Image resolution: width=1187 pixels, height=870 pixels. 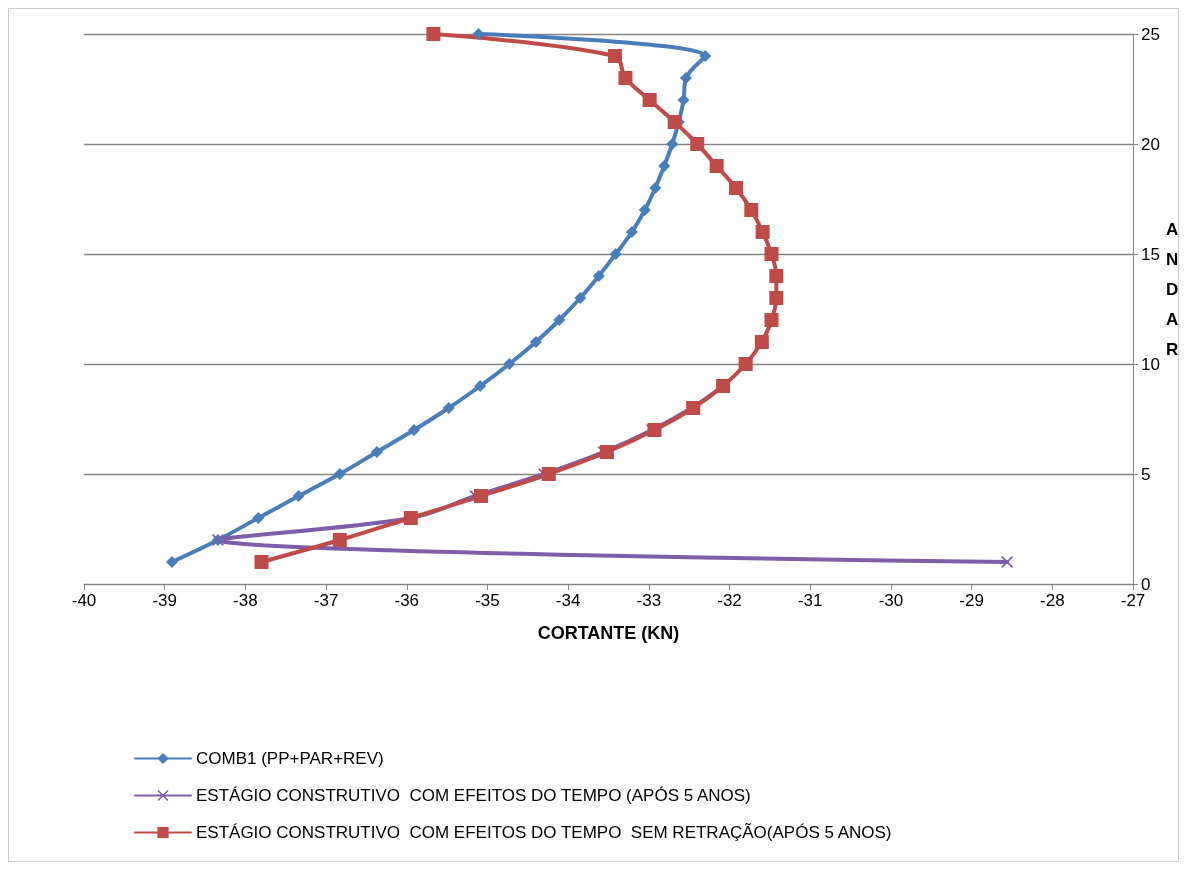 I want to click on x-tick-label: -27, so click(x=1133, y=600).